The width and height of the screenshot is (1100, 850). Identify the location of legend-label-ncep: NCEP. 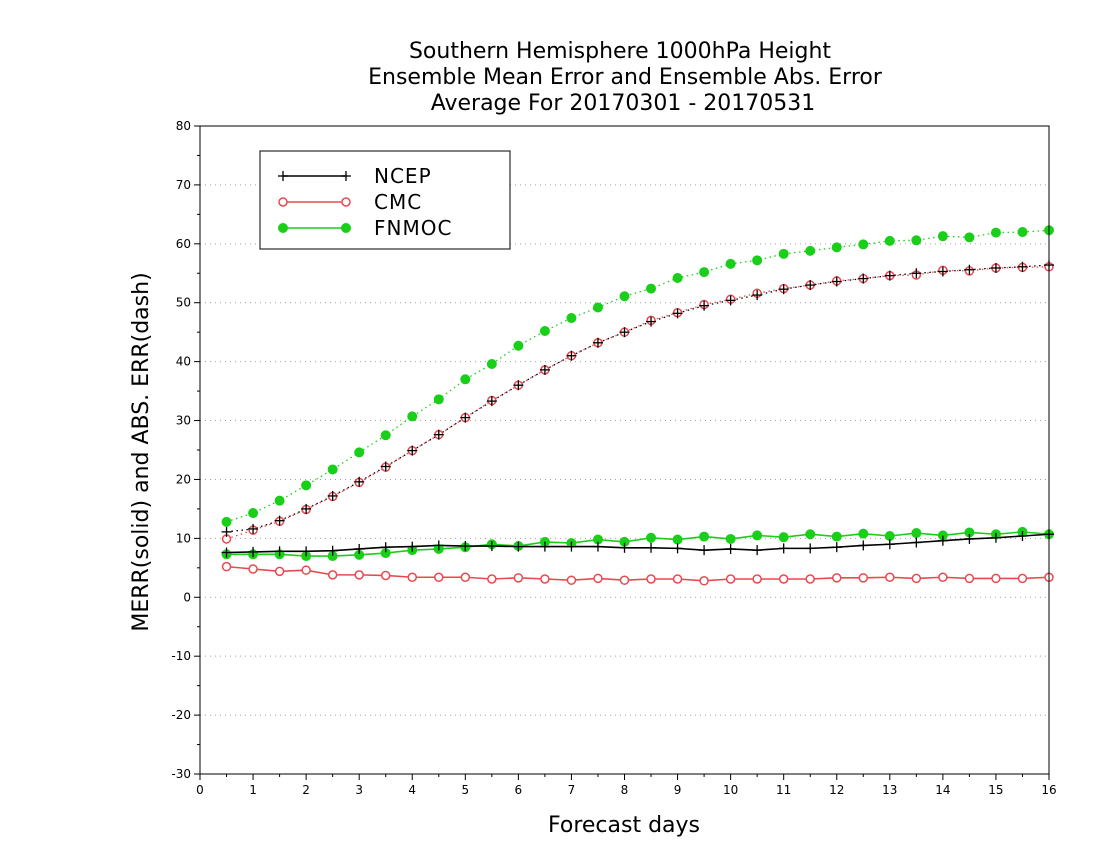
(403, 176).